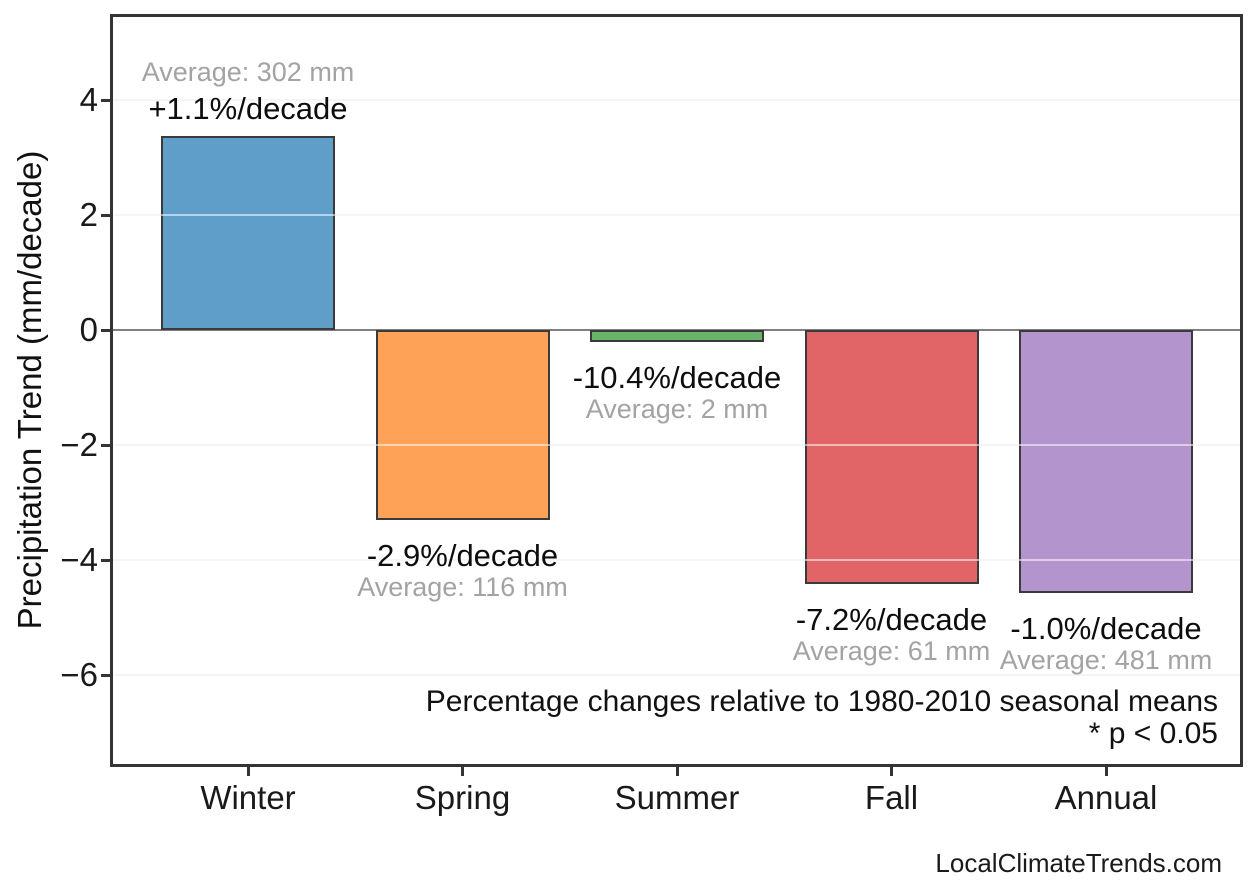 This screenshot has width=1258, height=893. I want to click on bar-average-label: Average: 481 mm, so click(1106, 659).